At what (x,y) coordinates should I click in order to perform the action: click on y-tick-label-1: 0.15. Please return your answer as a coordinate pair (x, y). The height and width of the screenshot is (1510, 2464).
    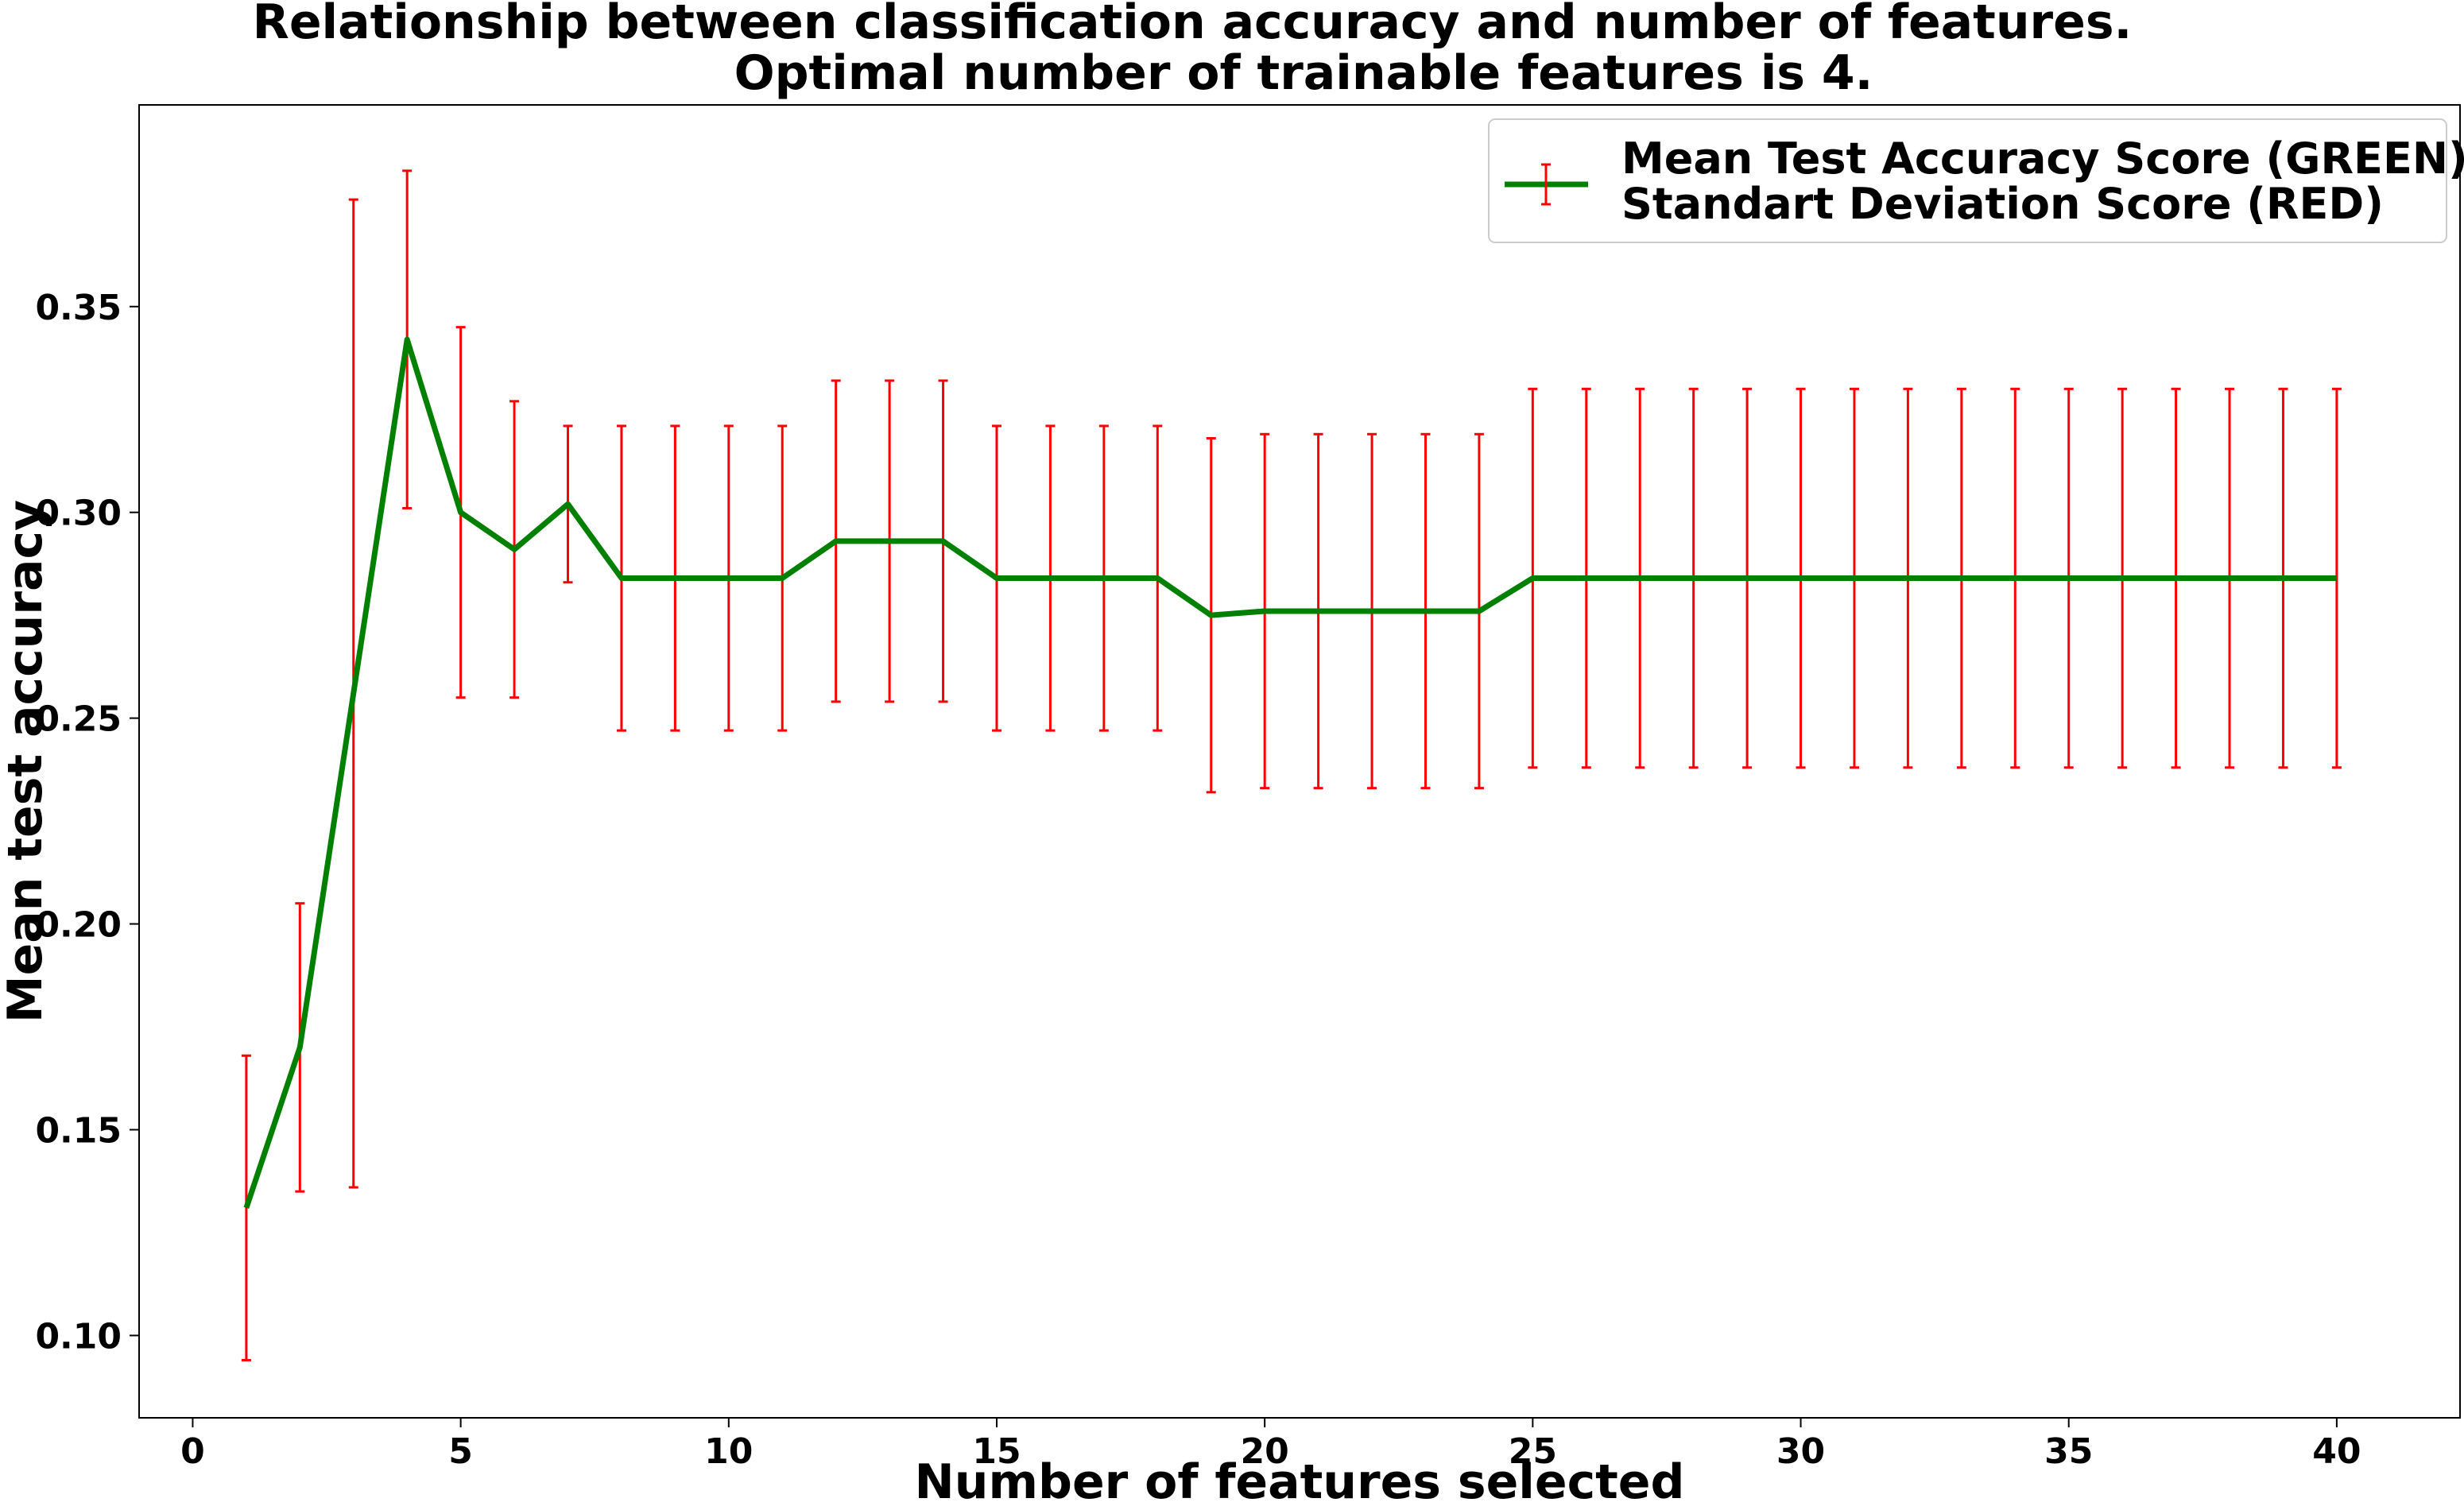
    Looking at the image, I should click on (78, 1130).